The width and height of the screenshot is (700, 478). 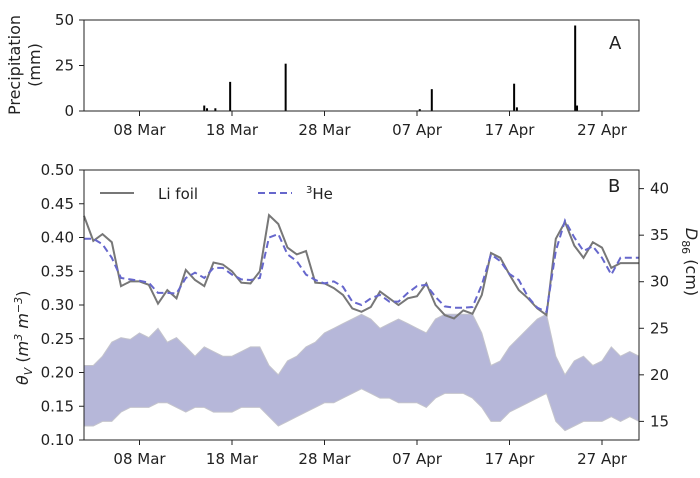 I want to click on y-tick-label: 0.15, so click(x=57, y=406).